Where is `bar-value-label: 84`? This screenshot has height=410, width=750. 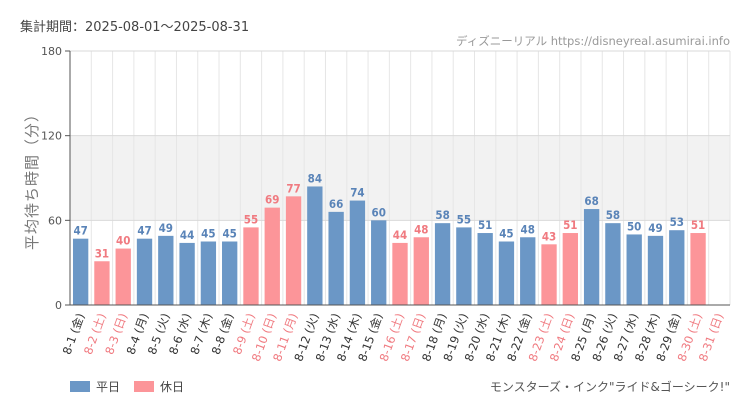
bar-value-label: 84 is located at coordinates (315, 178).